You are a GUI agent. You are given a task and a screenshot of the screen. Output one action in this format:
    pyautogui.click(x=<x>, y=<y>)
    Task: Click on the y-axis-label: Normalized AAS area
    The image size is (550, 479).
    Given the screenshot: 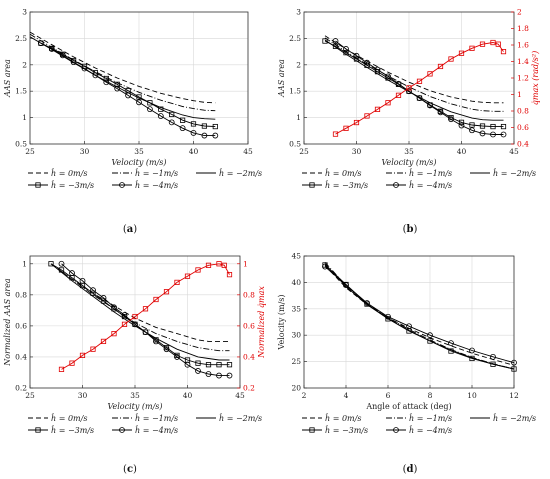 What is the action you would take?
    pyautogui.click(x=7, y=322)
    